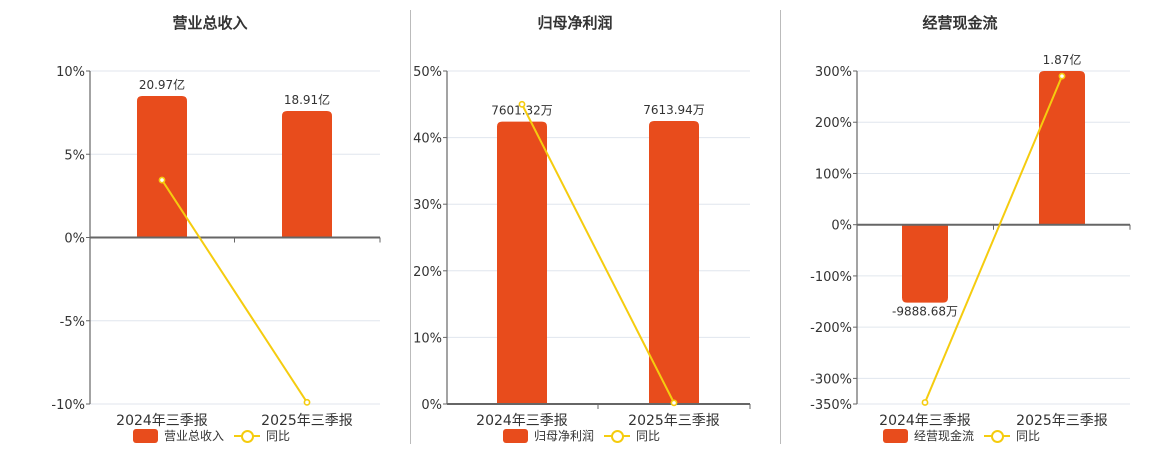 The image size is (1160, 450). What do you see at coordinates (72, 322) in the screenshot?
I see `y-tick-label: -5%` at bounding box center [72, 322].